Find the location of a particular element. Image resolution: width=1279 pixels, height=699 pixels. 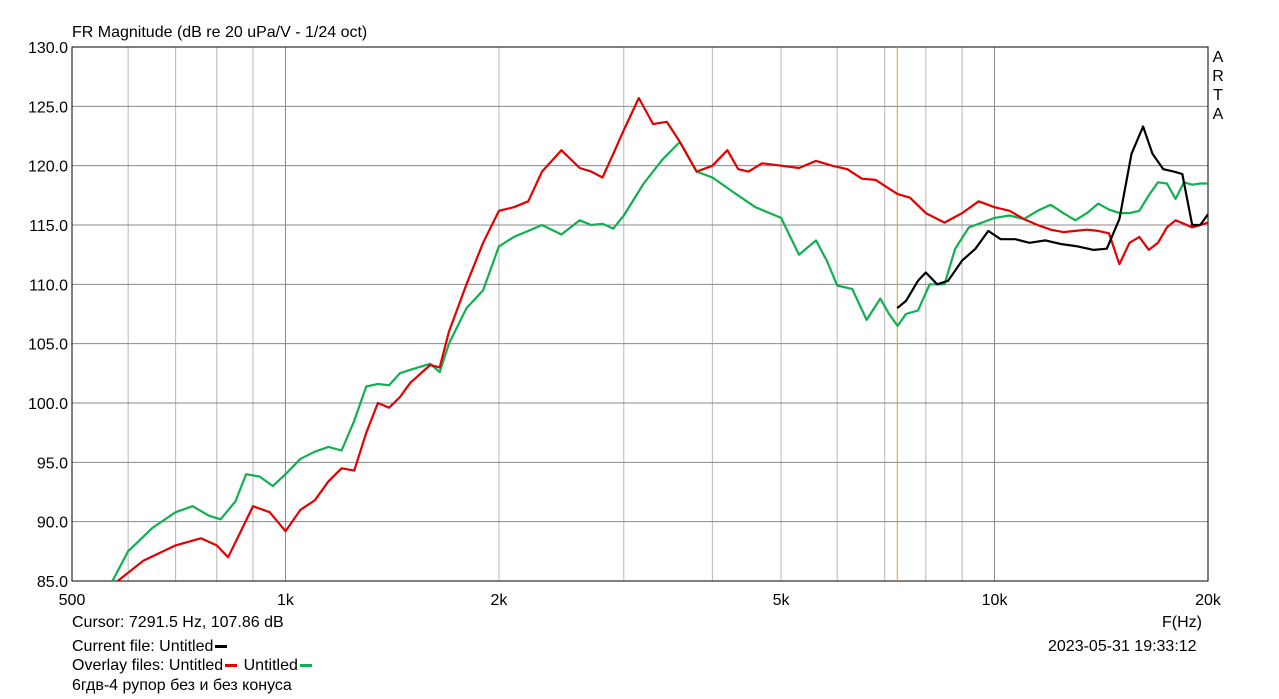

y-tick-label: 105.0 is located at coordinates (48, 345).